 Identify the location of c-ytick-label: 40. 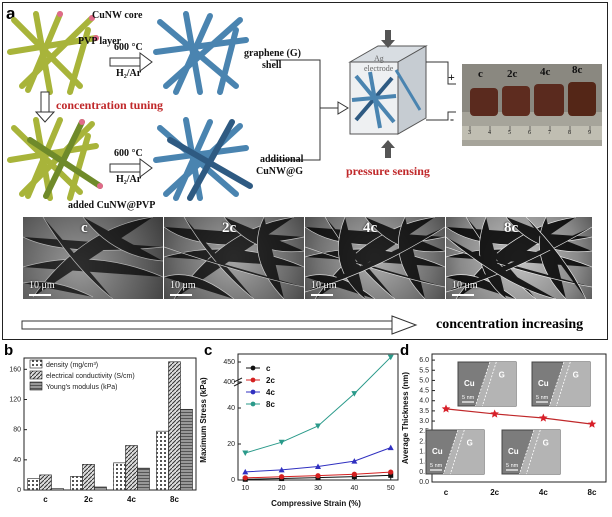
(231, 408).